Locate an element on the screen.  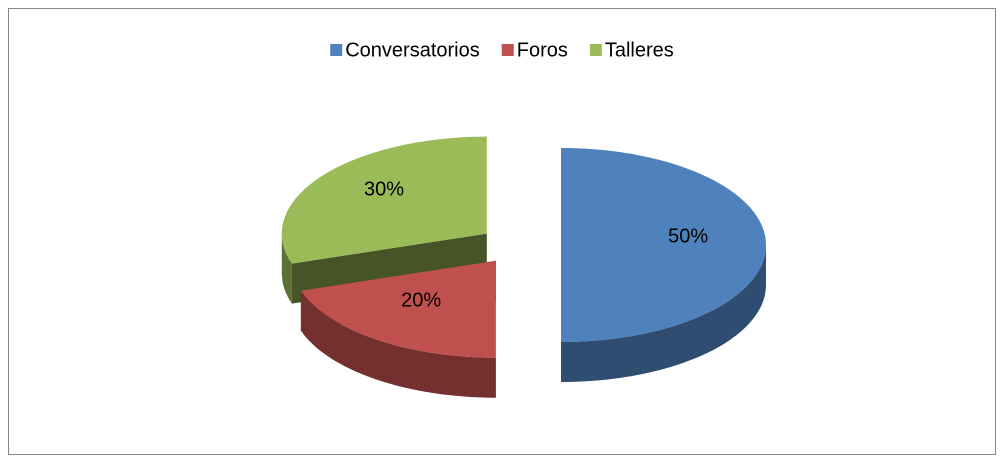
legend-label: Talleres is located at coordinates (639, 50).